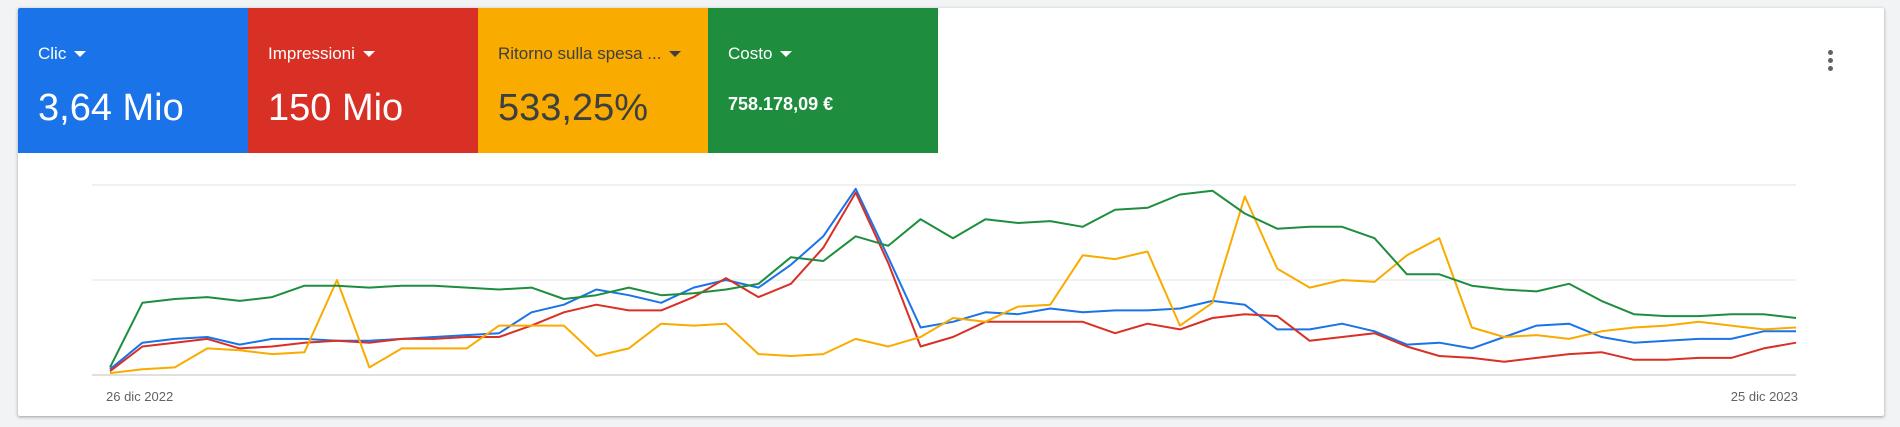  What do you see at coordinates (1830, 60) in the screenshot?
I see `more-vert-icon` at bounding box center [1830, 60].